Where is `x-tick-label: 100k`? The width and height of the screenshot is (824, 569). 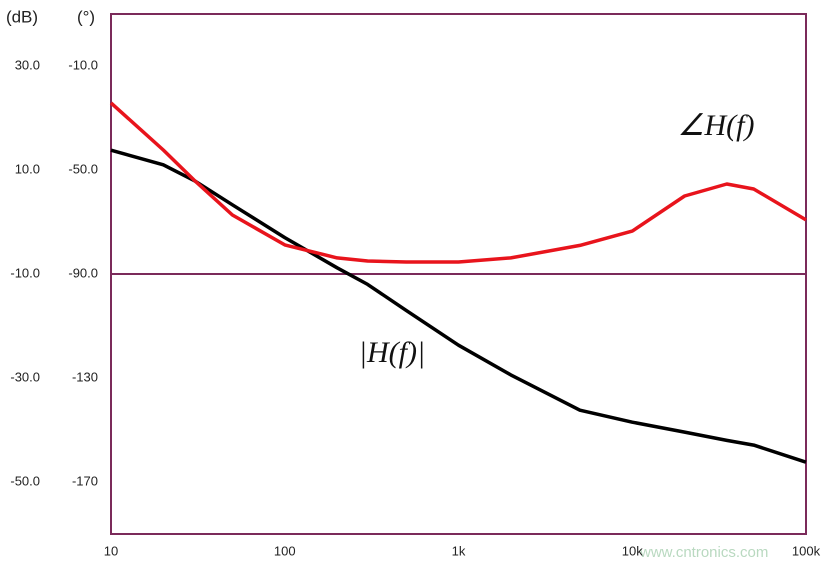 x-tick-label: 100k is located at coordinates (806, 550).